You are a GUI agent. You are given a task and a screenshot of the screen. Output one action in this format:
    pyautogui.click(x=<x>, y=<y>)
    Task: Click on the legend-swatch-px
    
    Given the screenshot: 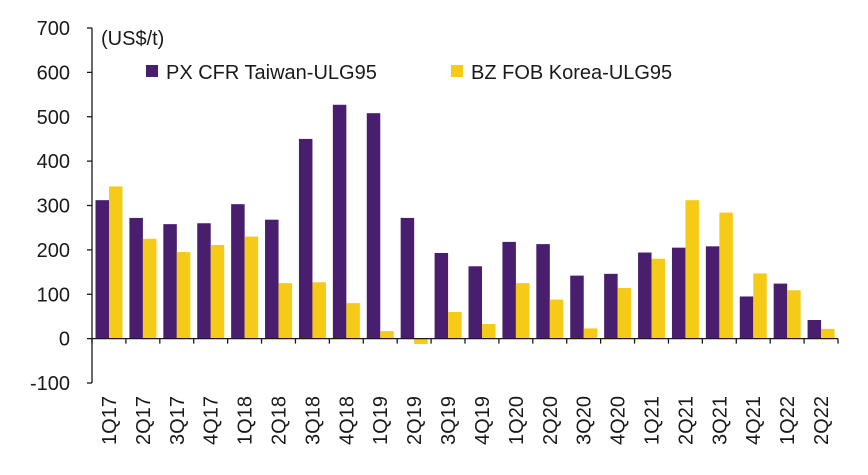 What is the action you would take?
    pyautogui.click(x=152, y=71)
    